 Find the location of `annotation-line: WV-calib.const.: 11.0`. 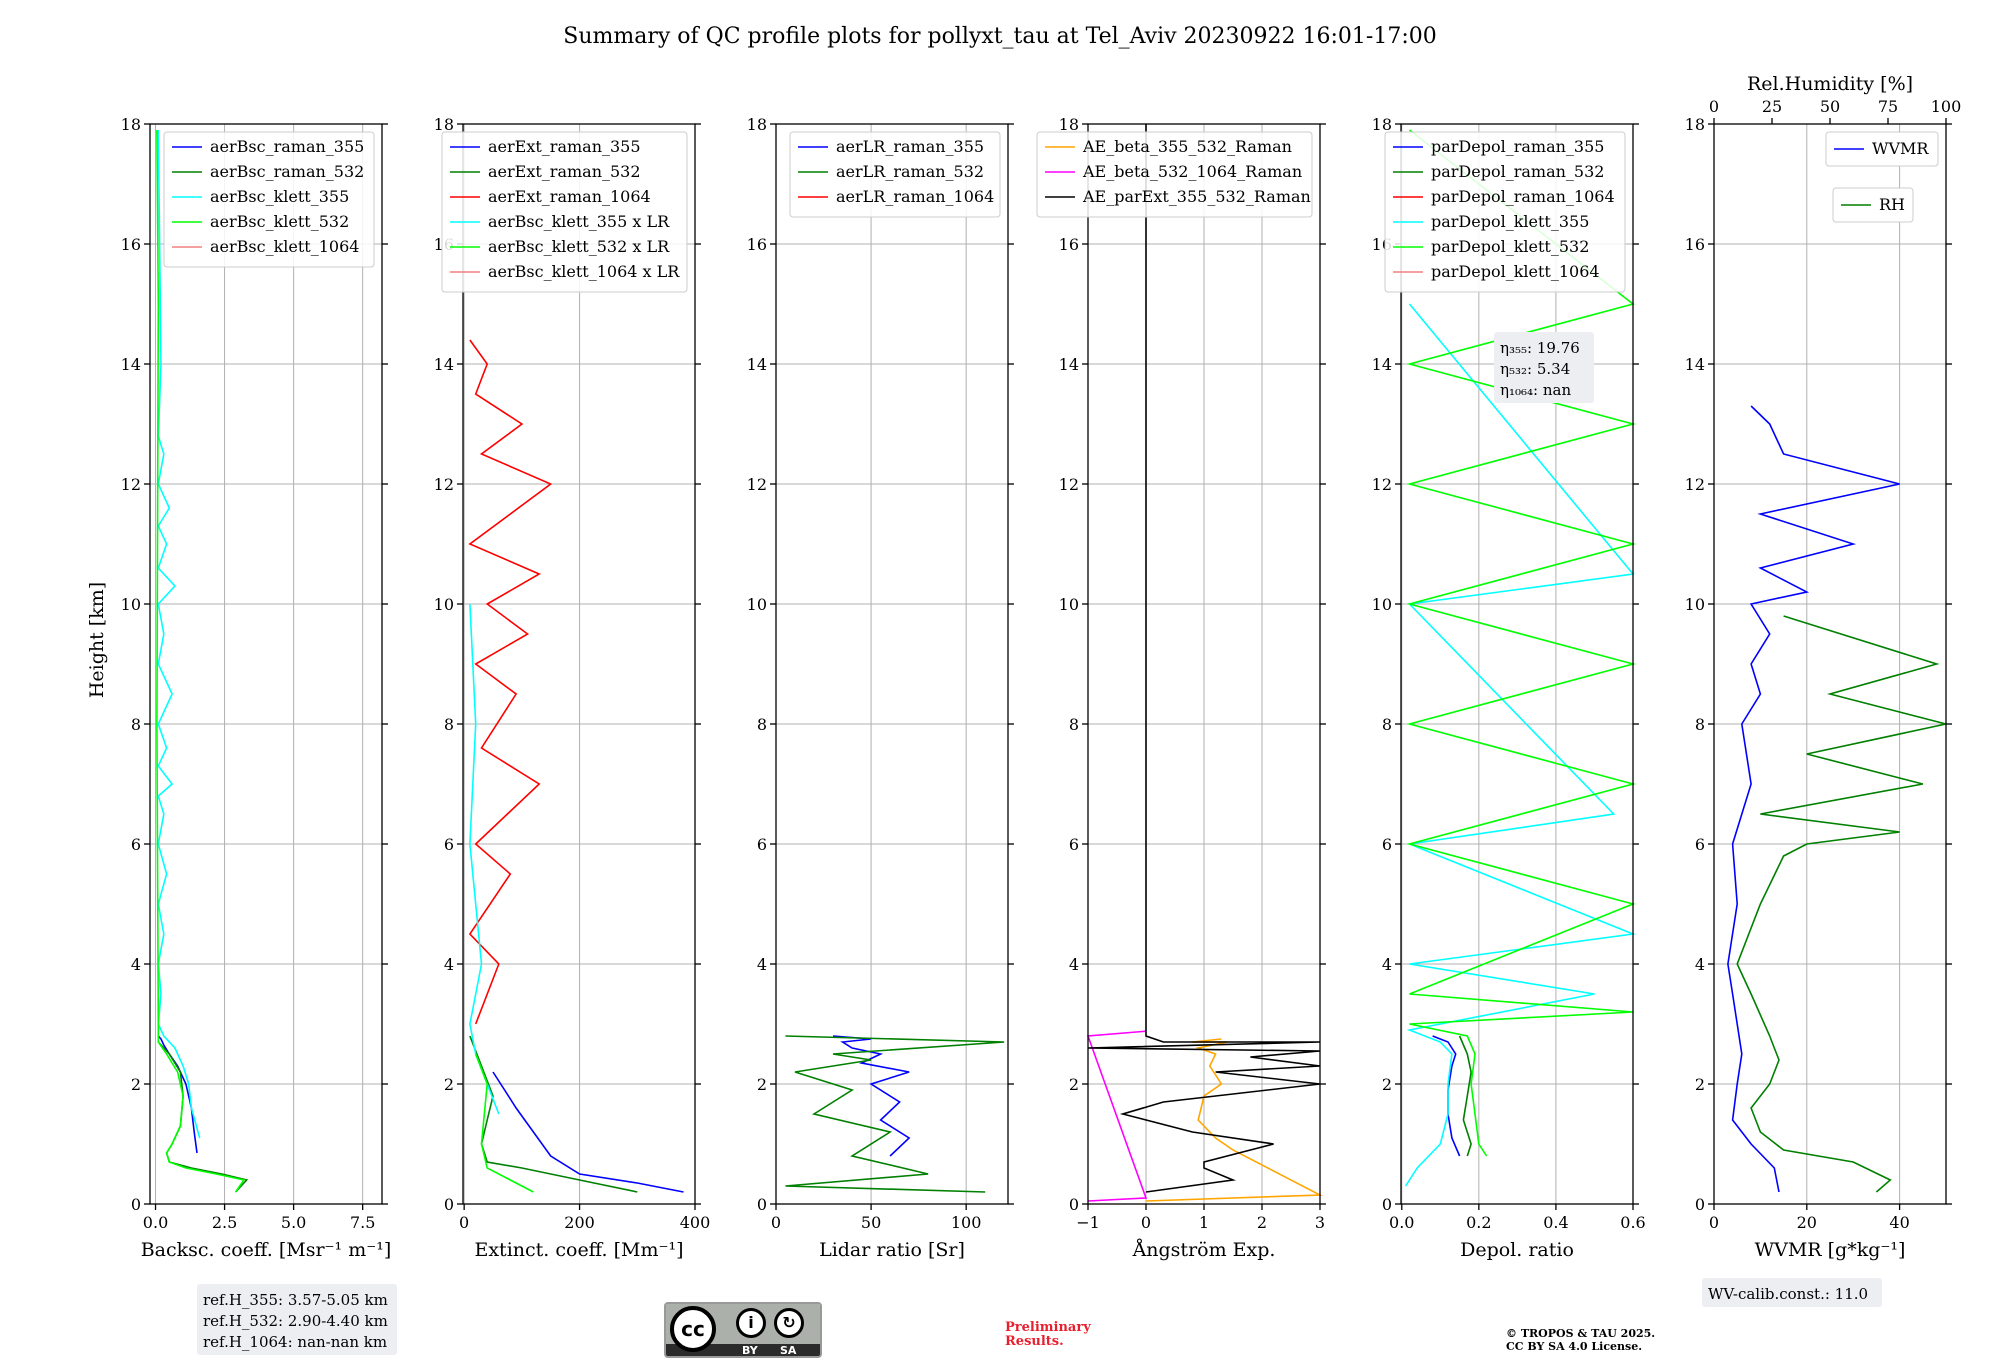

annotation-line: WV-calib.const.: 11.0 is located at coordinates (1788, 1294).